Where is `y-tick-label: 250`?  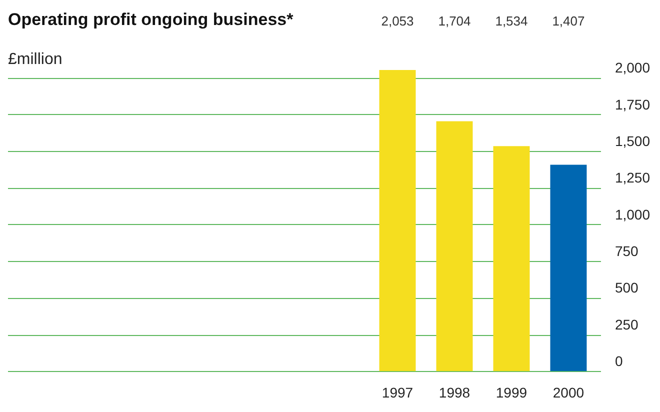
y-tick-label: 250 is located at coordinates (626, 324).